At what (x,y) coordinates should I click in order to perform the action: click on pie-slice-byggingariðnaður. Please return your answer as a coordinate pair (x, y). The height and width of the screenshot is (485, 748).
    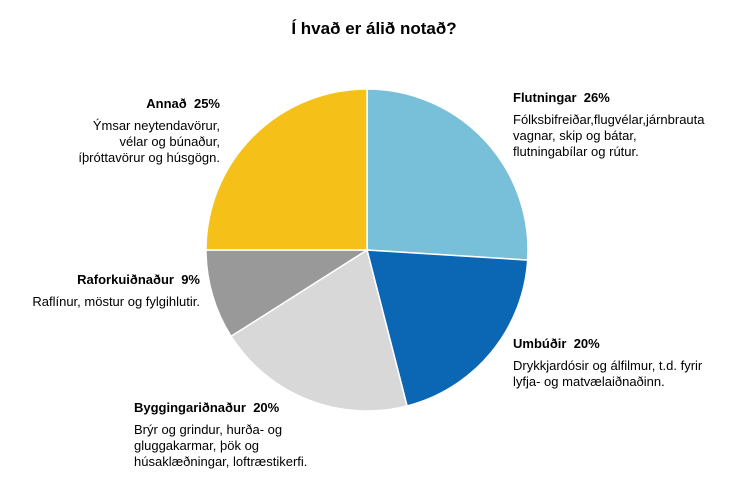
    Looking at the image, I should click on (319, 330).